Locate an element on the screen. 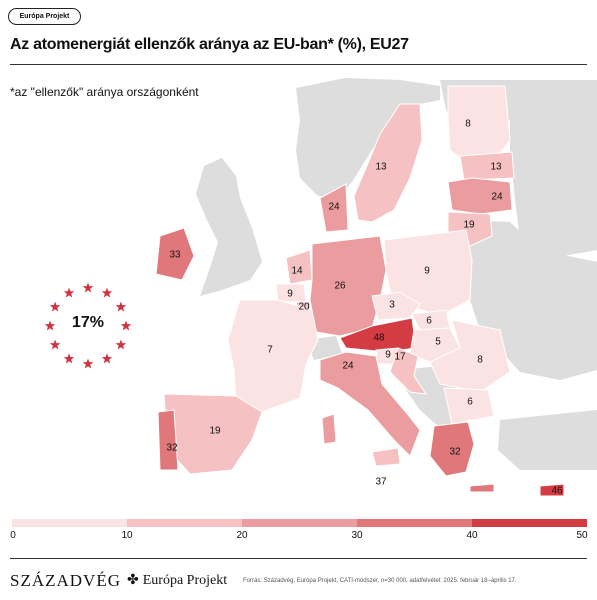 The height and width of the screenshot is (600, 597). footer-divider is located at coordinates (298, 558).